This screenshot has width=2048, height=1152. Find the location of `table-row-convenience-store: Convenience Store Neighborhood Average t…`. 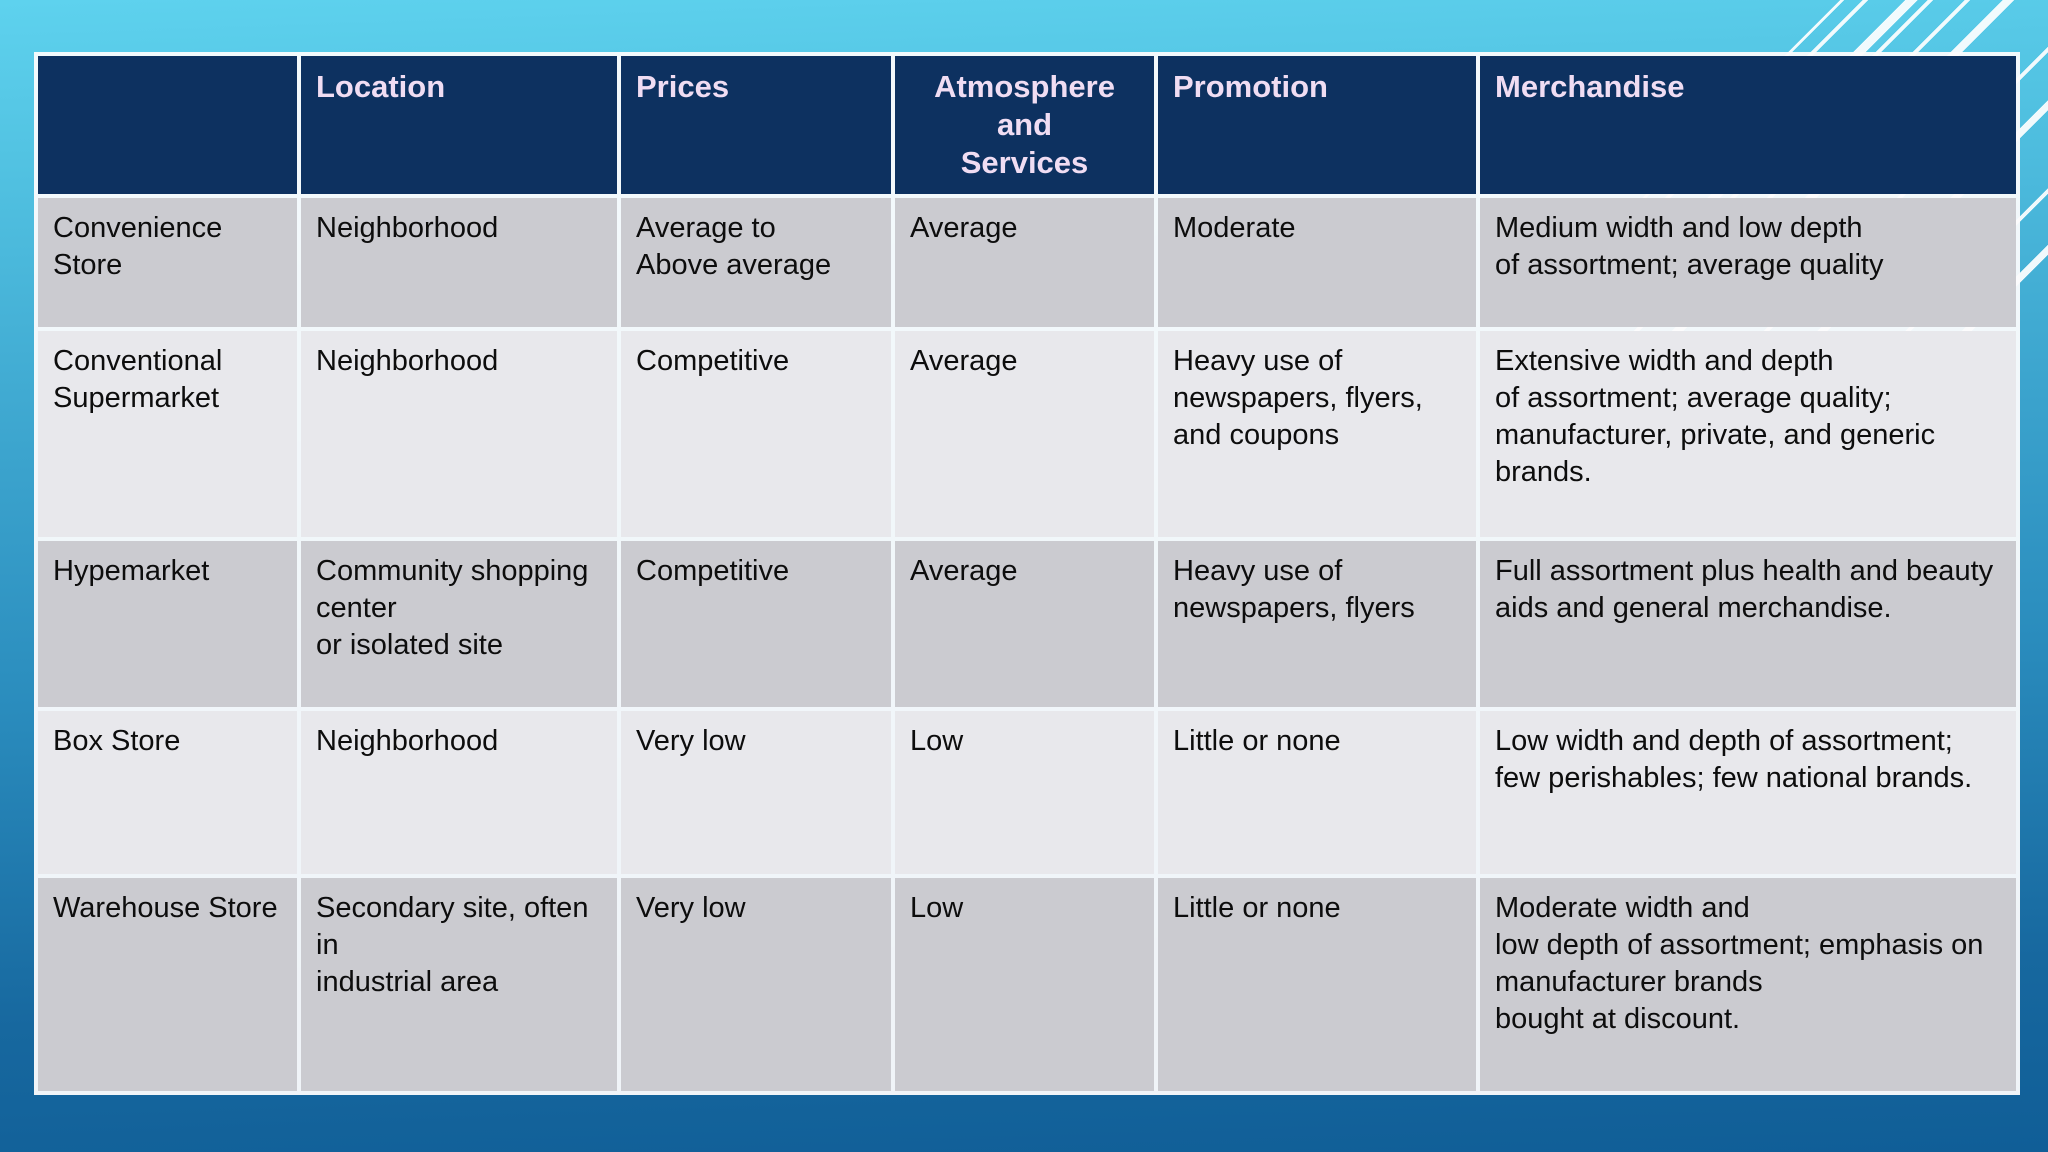

table-row-convenience-store: Convenience Store Neighborhood Average t… is located at coordinates (1027, 262).